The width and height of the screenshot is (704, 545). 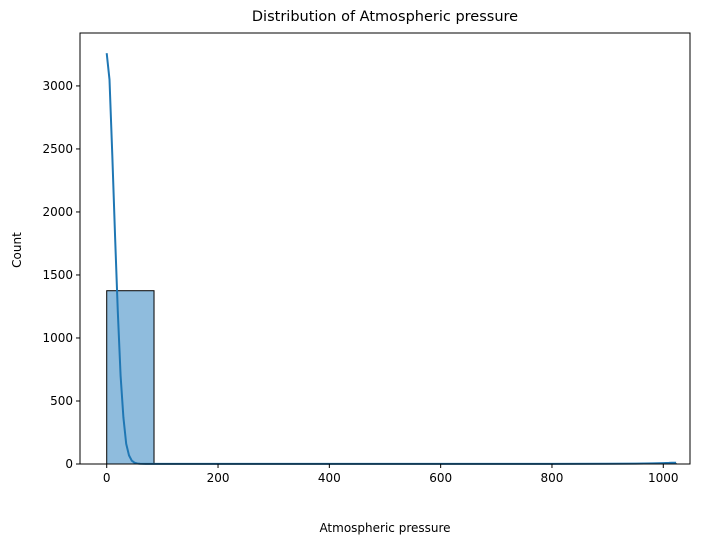 I want to click on y-tick-label: 1500, so click(x=57, y=275).